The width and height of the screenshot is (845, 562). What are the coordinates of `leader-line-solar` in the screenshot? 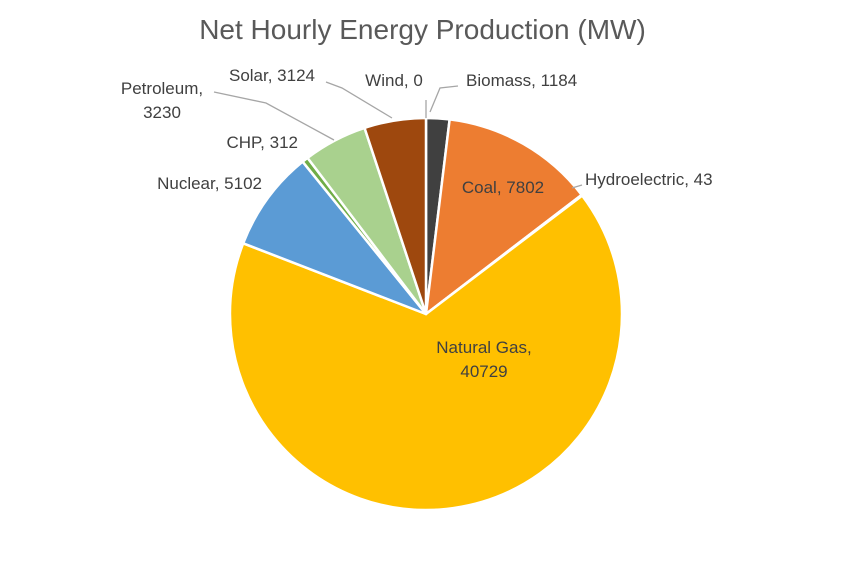 It's located at (359, 100).